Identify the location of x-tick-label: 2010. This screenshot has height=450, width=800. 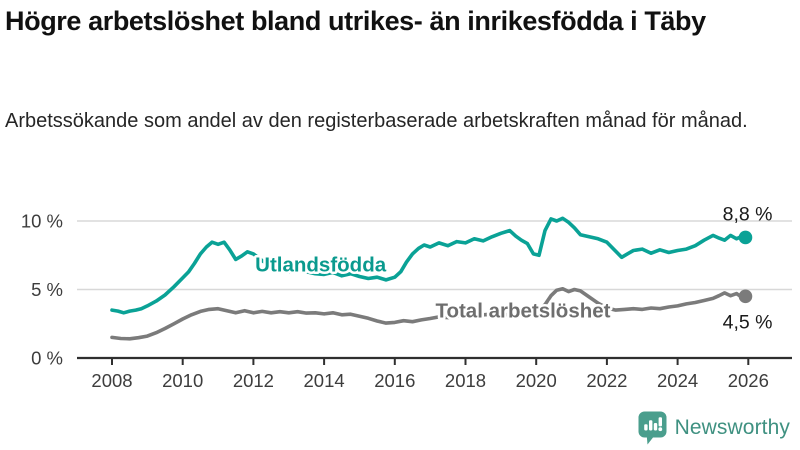
(182, 380).